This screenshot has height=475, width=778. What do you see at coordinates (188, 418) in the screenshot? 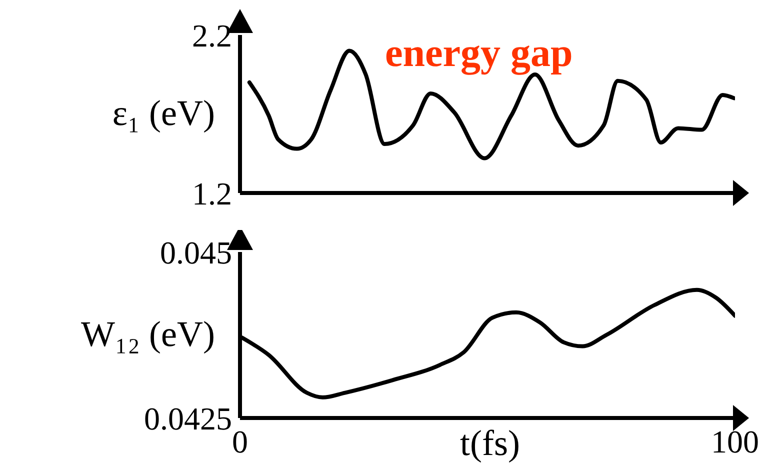
I see `y-tick-label: 0.0425` at bounding box center [188, 418].